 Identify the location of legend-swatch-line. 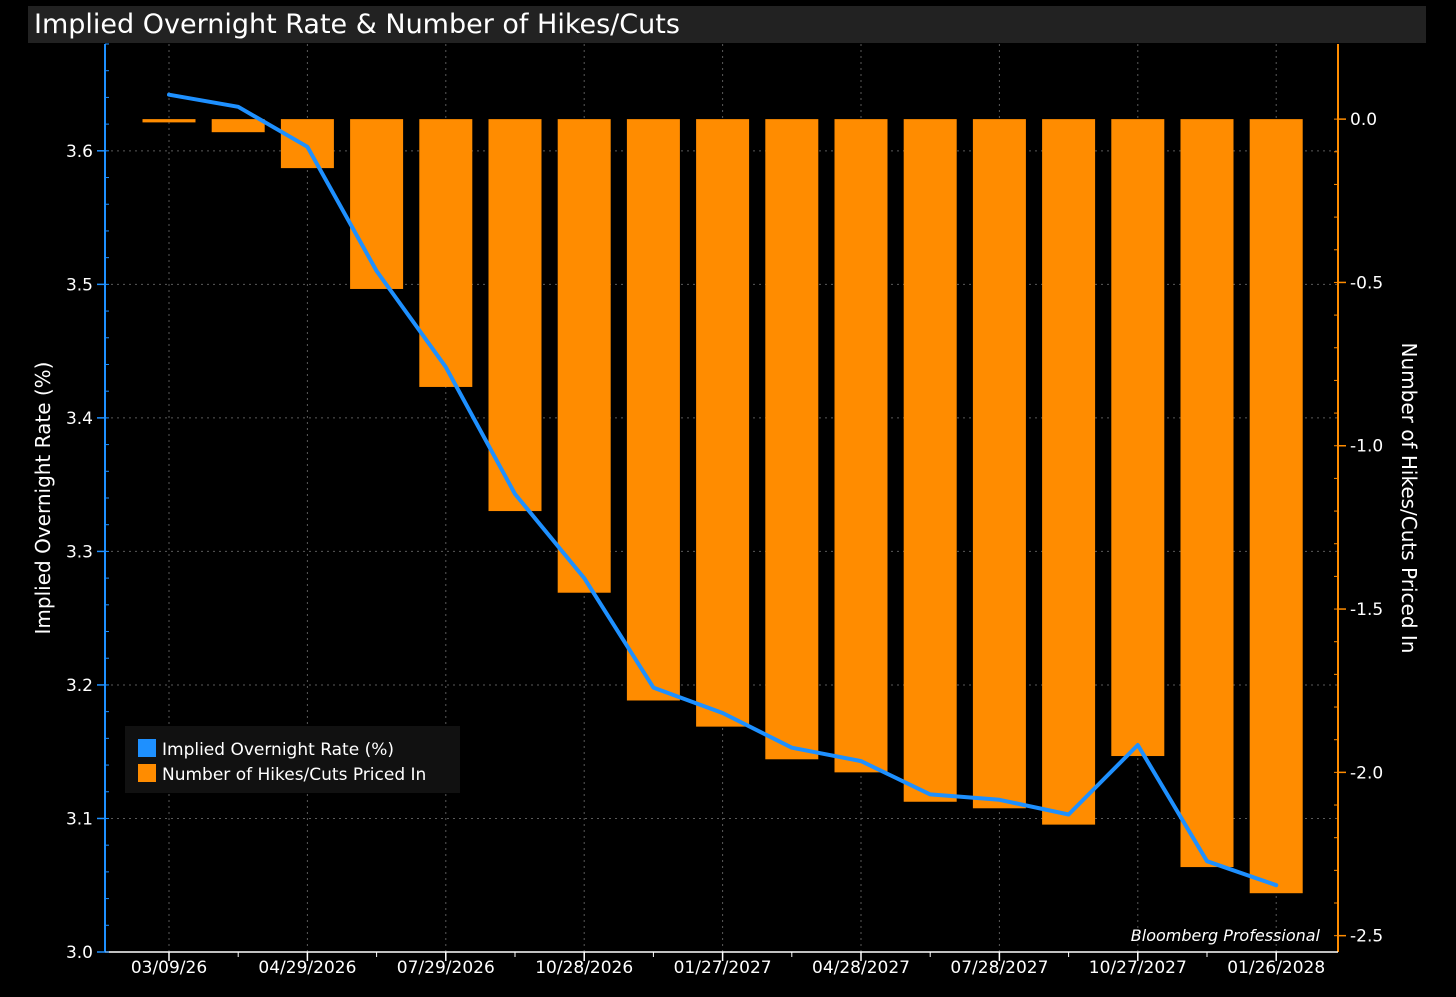
(147, 748).